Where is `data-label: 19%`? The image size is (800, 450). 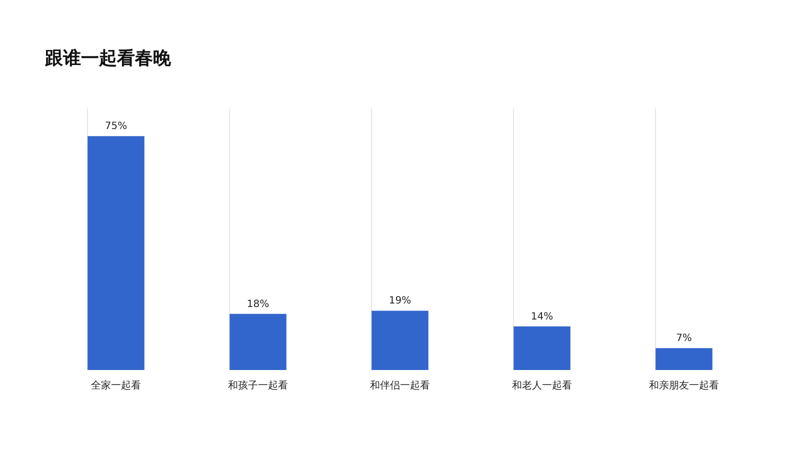
data-label: 19% is located at coordinates (400, 301).